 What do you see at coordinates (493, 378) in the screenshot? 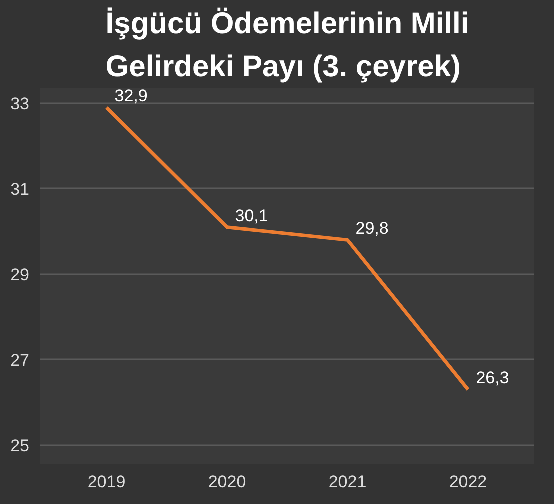
I see `text: 26,3` at bounding box center [493, 378].